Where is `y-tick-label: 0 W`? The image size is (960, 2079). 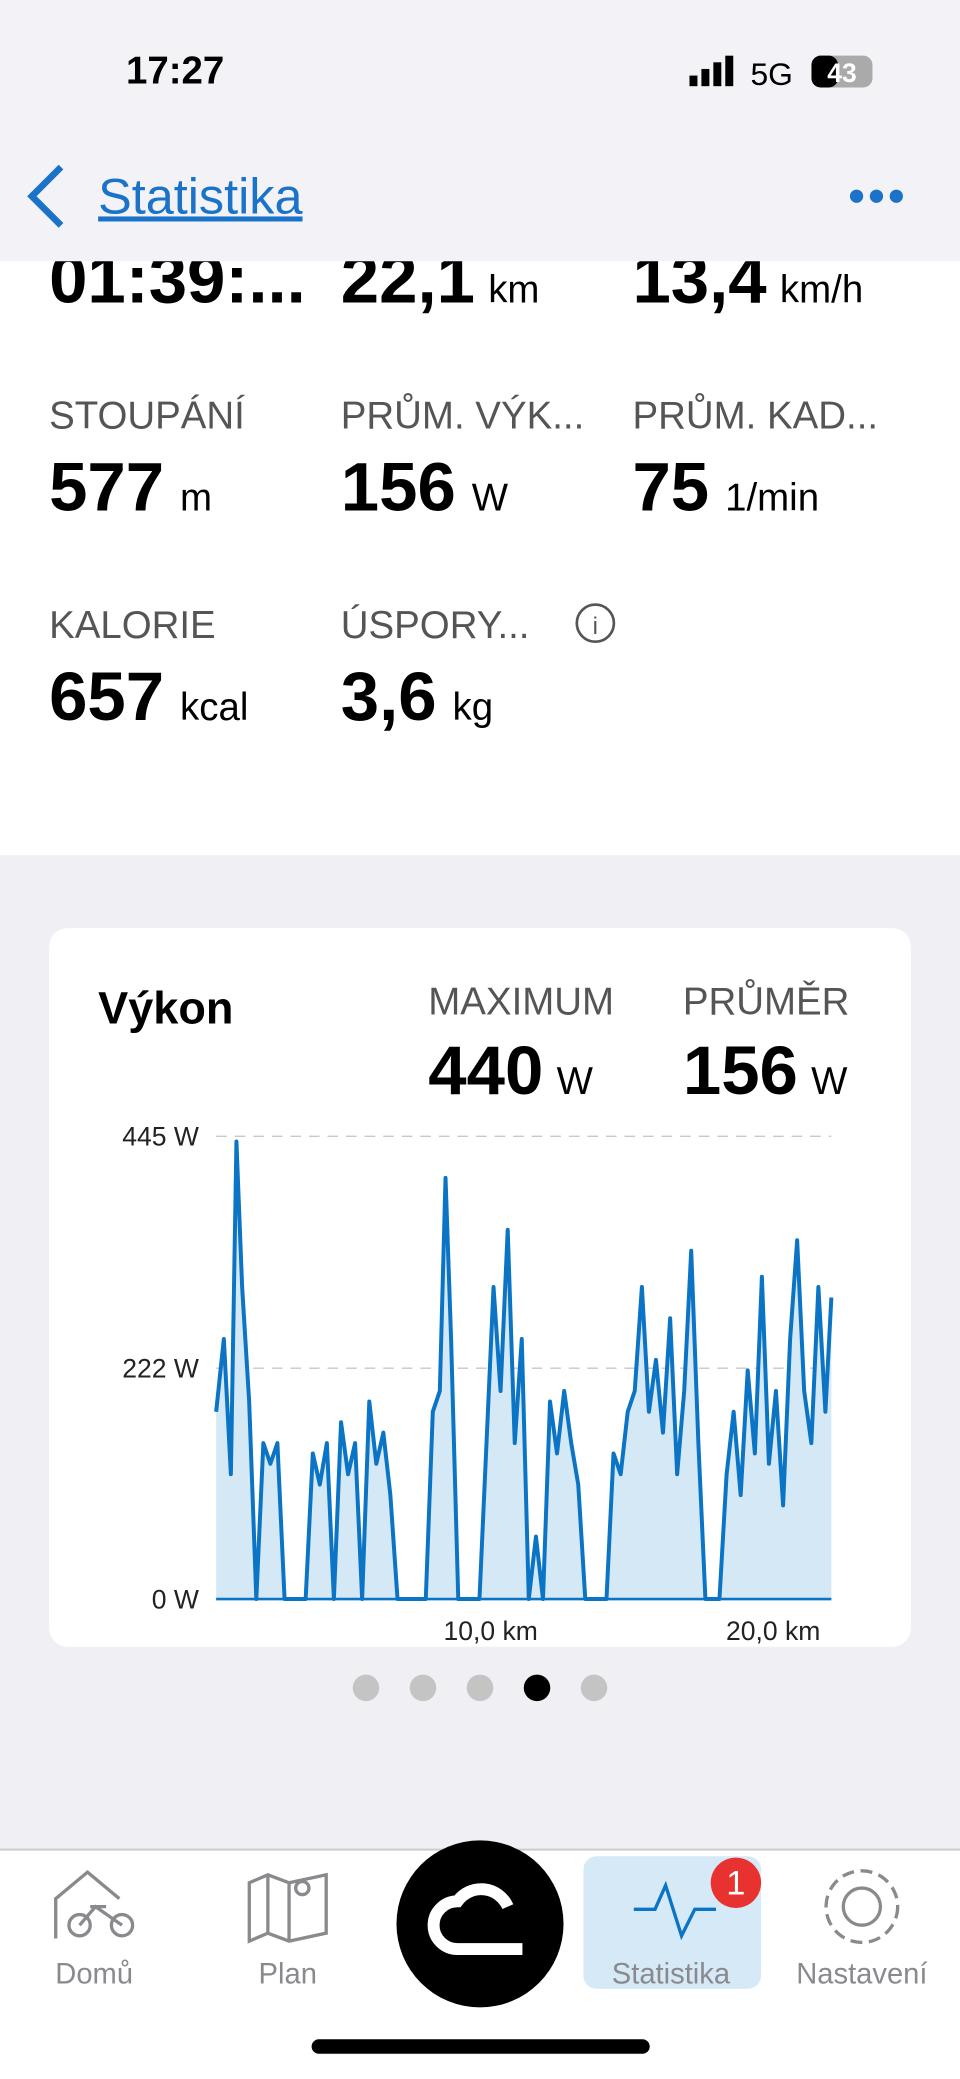
y-tick-label: 0 W is located at coordinates (175, 1599).